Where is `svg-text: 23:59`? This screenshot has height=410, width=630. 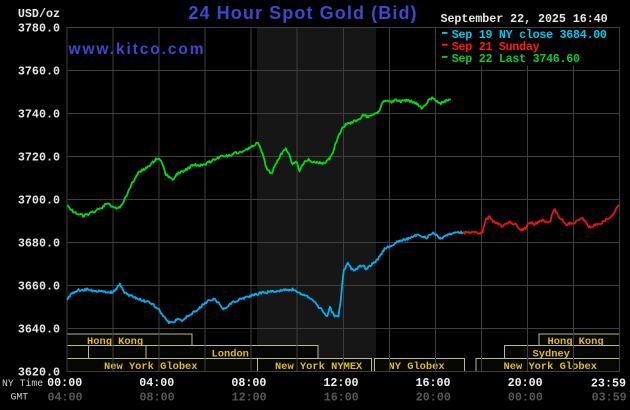
svg-text: 23:59 is located at coordinates (608, 384).